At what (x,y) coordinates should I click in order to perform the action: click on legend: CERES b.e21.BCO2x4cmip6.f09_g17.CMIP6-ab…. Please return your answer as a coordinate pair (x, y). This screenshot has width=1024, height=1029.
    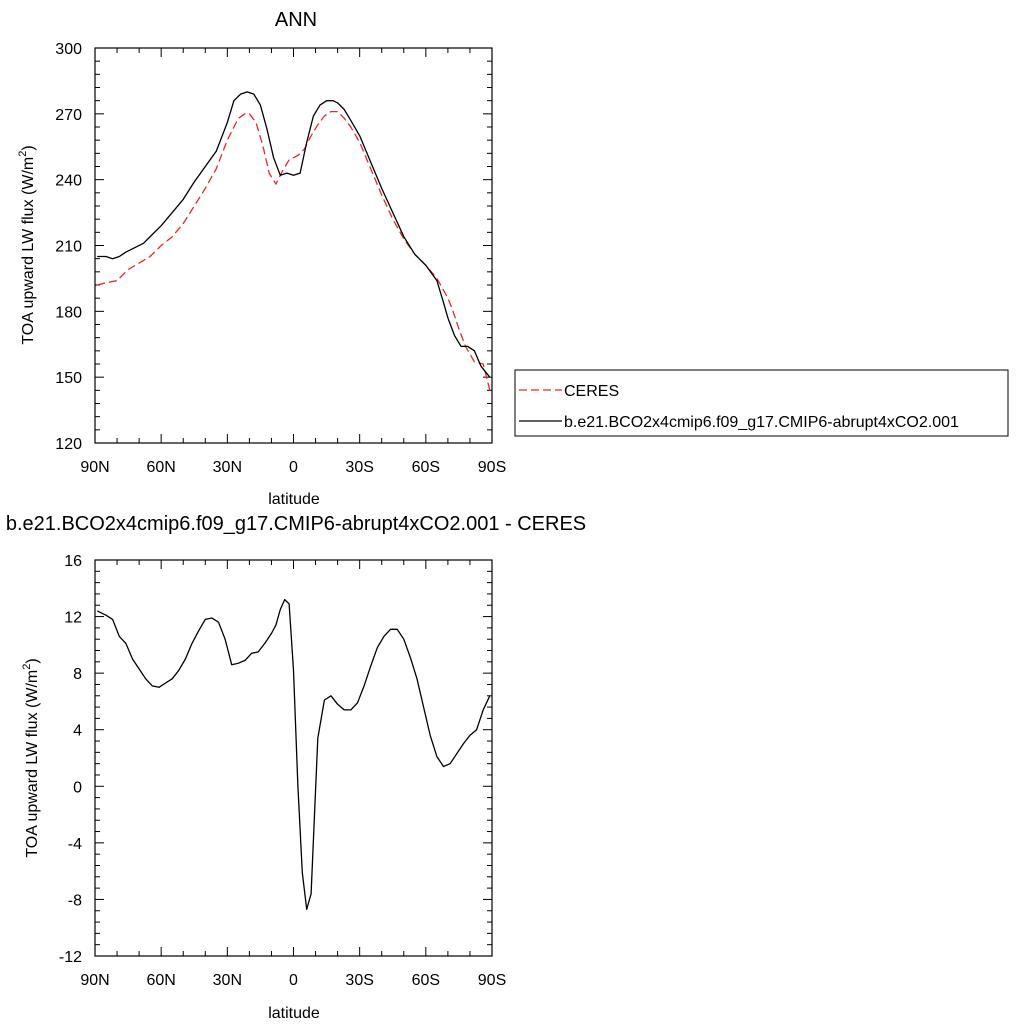
    Looking at the image, I should click on (761, 403).